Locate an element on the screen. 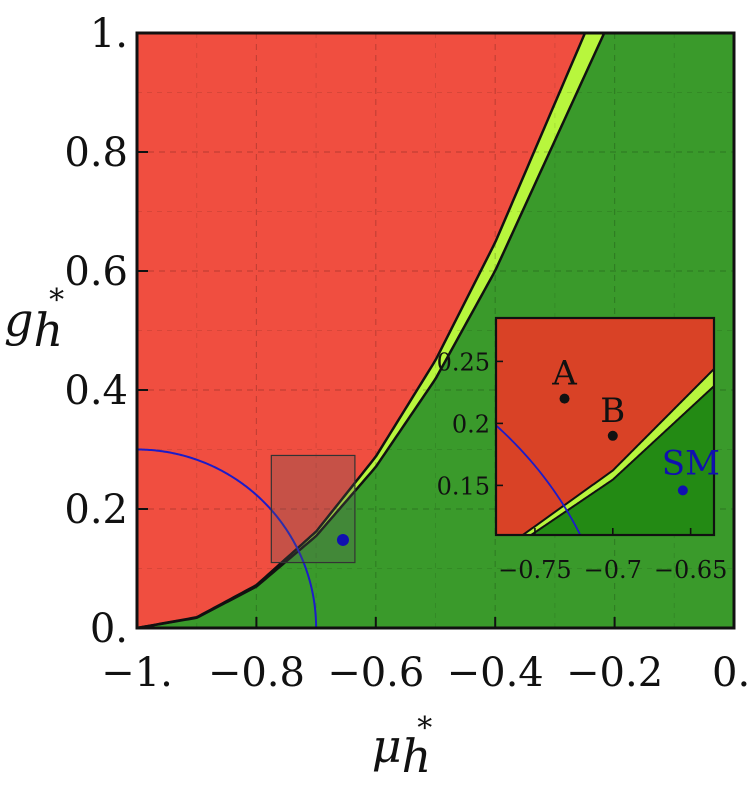  inset-point-sm is located at coordinates (682, 490).